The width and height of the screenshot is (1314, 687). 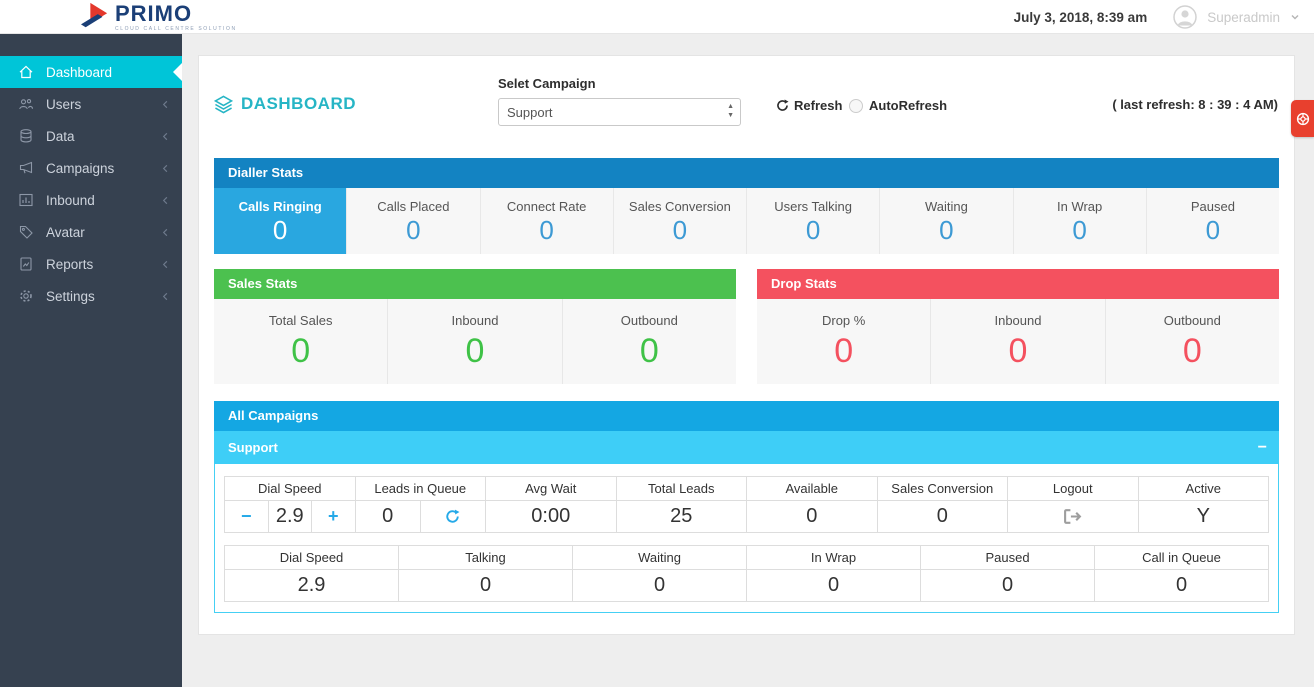 I want to click on sidebar-item-label: Reports, so click(x=70, y=264).